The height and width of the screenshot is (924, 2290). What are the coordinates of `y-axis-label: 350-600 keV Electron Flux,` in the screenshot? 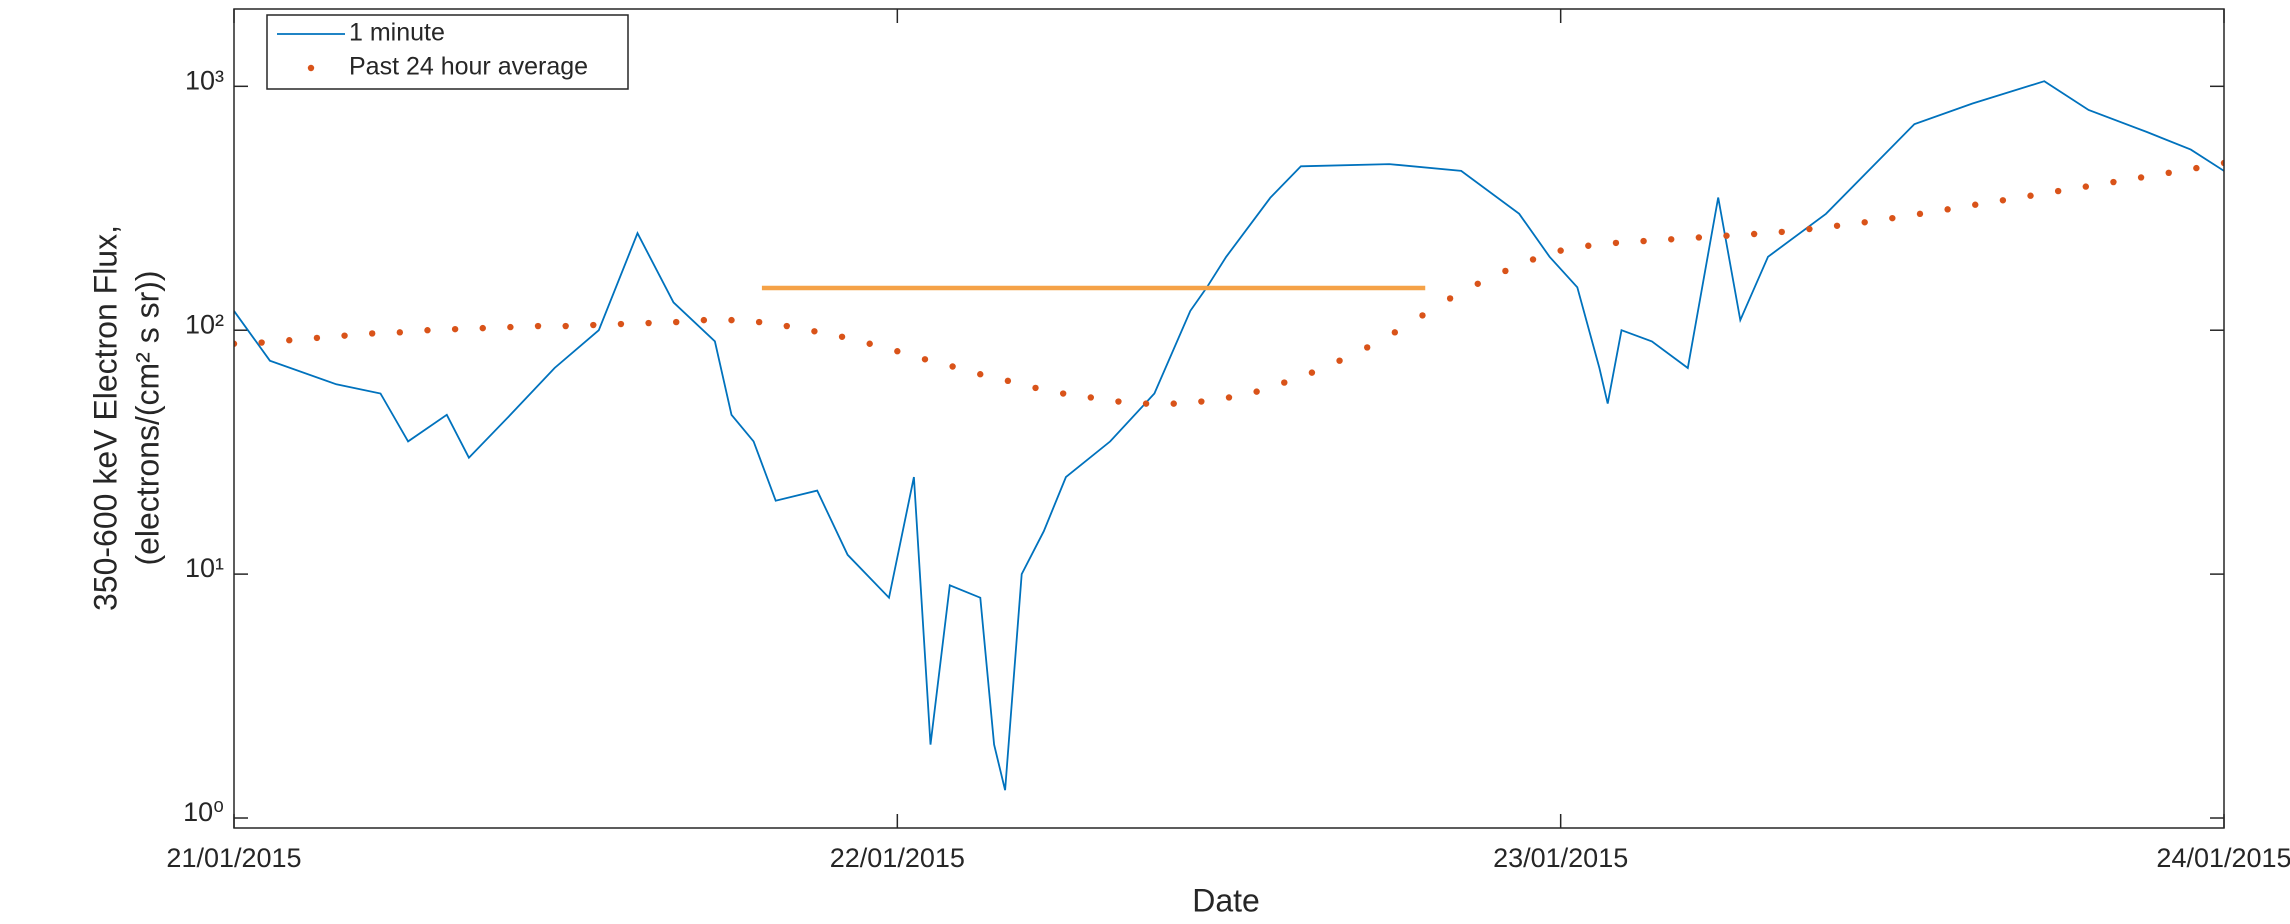 It's located at (105, 418).